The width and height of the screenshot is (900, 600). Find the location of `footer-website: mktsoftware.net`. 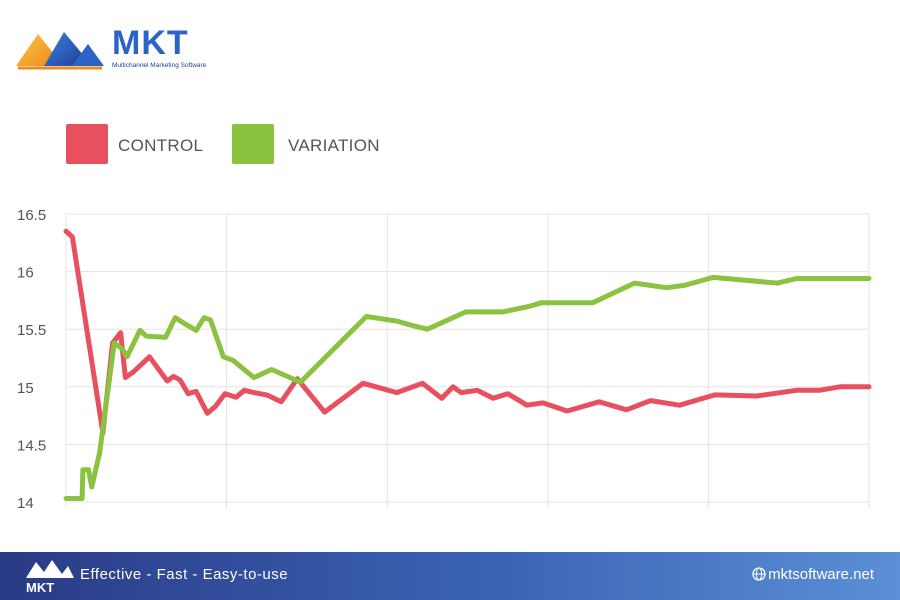

footer-website: mktsoftware.net is located at coordinates (813, 574).